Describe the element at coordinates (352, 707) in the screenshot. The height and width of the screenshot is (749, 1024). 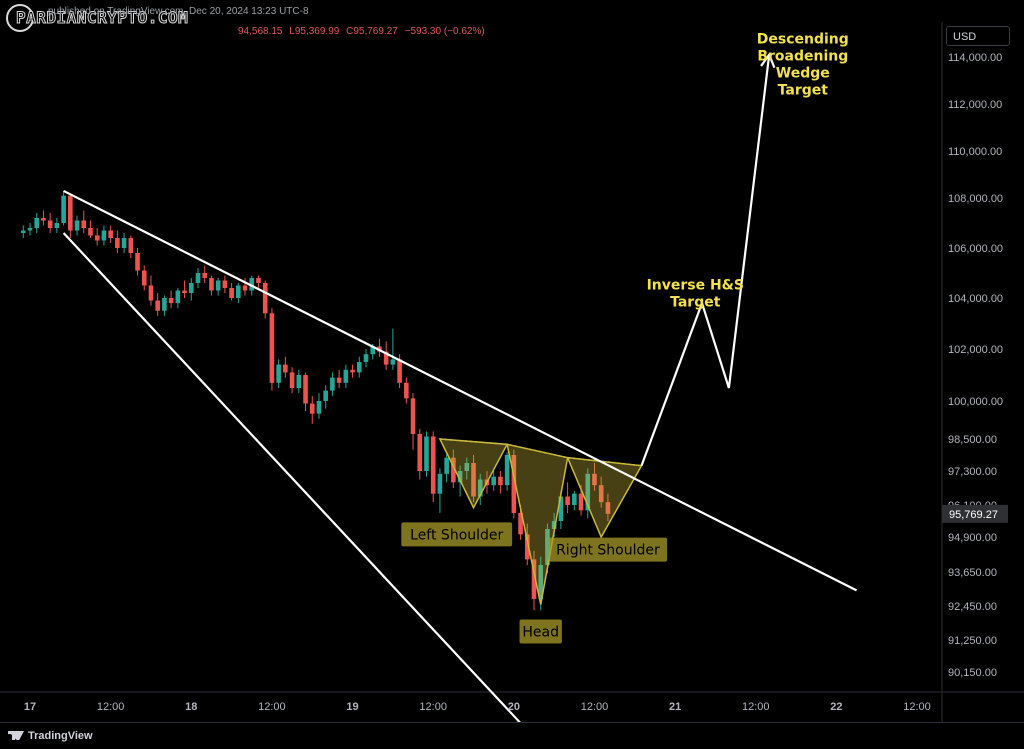
I see `time-tick-label: 19` at that location.